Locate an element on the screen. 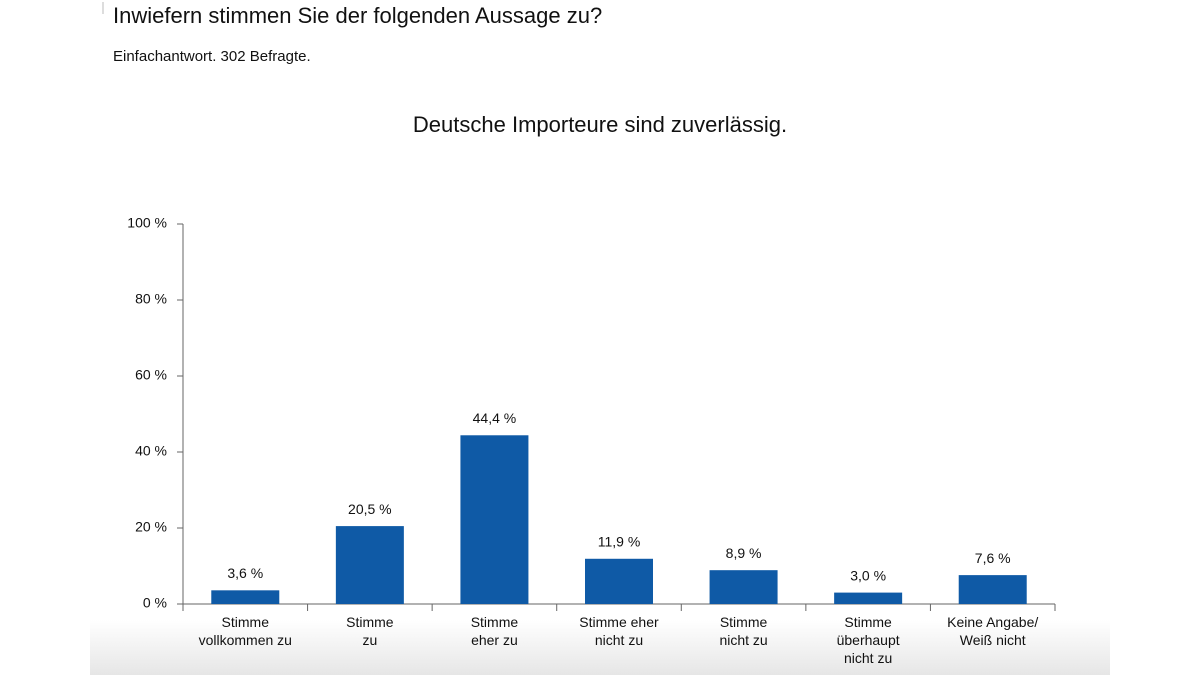  value-label: 20,5 % is located at coordinates (370, 509).